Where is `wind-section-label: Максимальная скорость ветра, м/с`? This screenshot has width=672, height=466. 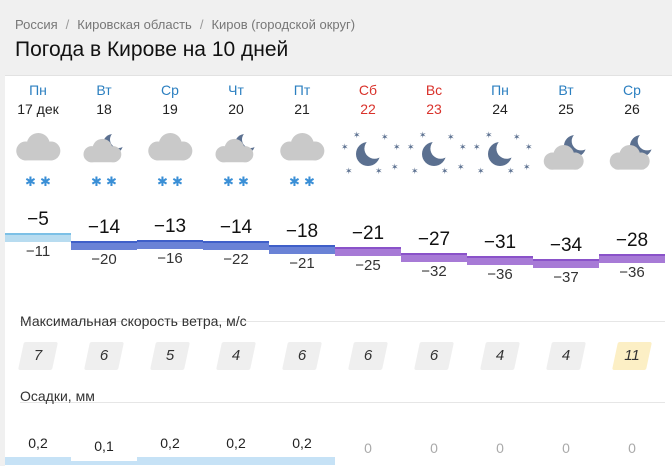
wind-section-label: Максимальная скорость ветра, м/с is located at coordinates (133, 321).